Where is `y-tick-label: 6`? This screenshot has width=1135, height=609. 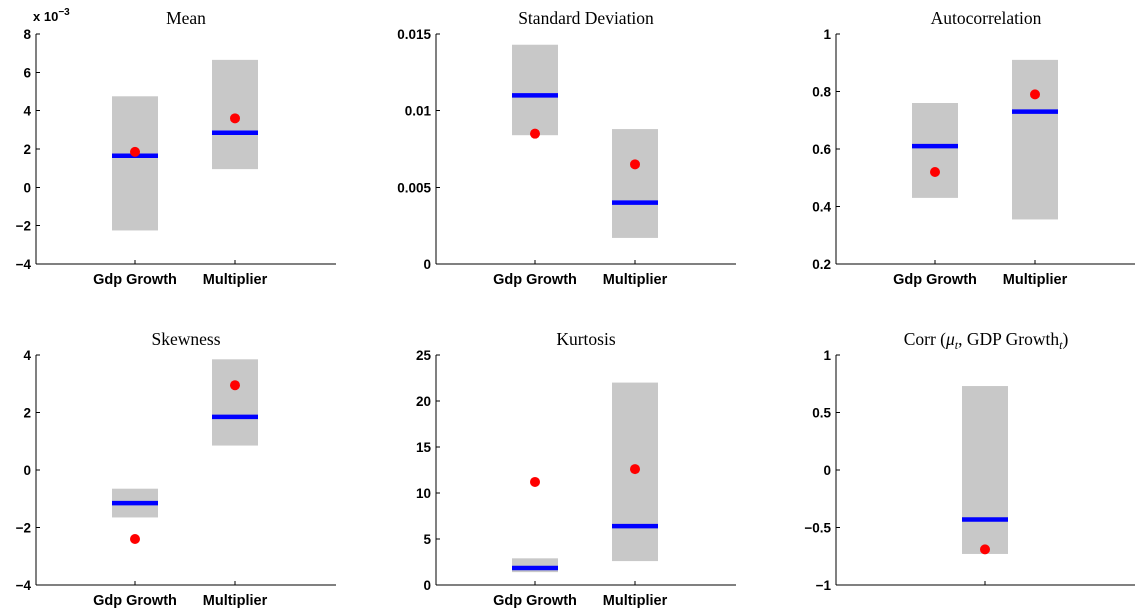 y-tick-label: 6 is located at coordinates (27, 72).